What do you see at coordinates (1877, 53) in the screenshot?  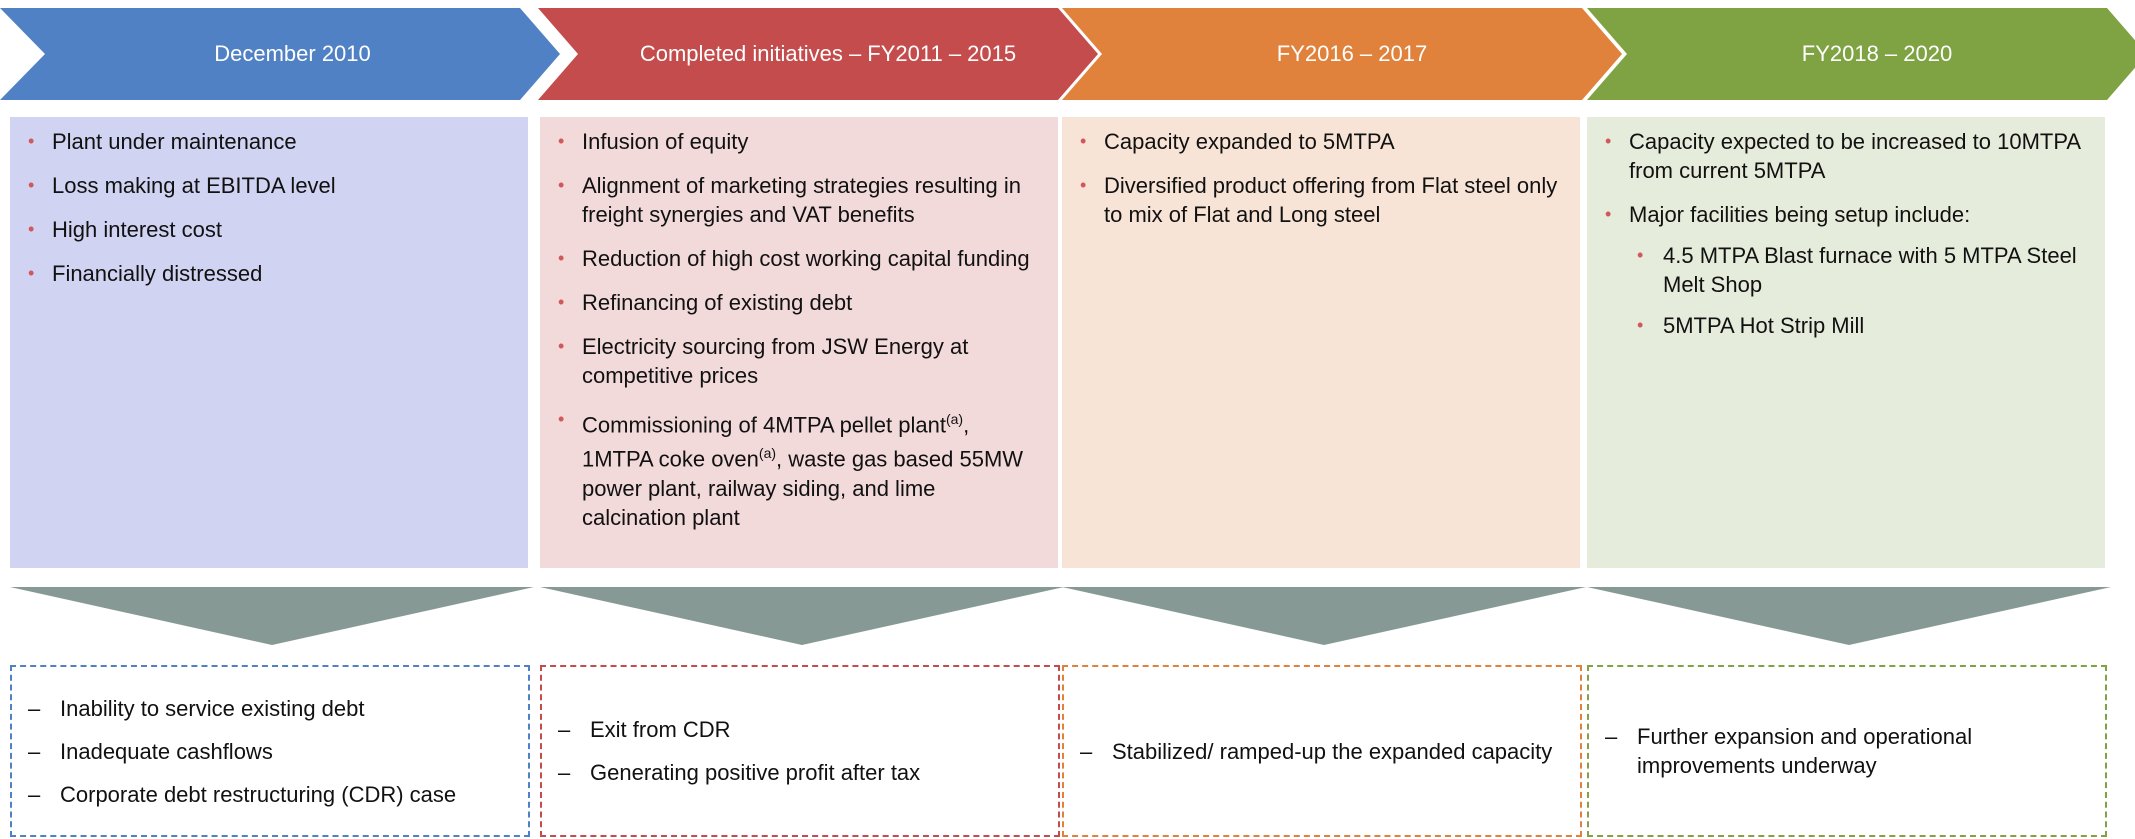 I see `column-header: FY2018 – 2020` at bounding box center [1877, 53].